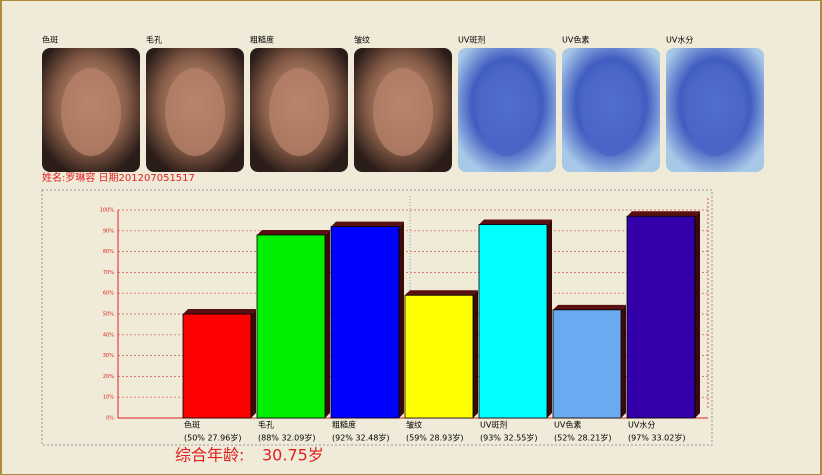 This screenshot has height=475, width=822. I want to click on summary-value: 30.75岁, so click(293, 455).